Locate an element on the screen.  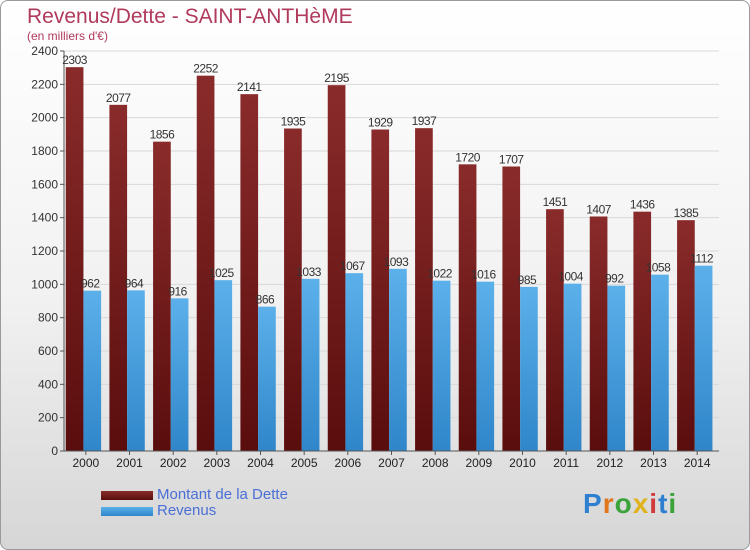
bar-dette-2005 is located at coordinates (293, 289).